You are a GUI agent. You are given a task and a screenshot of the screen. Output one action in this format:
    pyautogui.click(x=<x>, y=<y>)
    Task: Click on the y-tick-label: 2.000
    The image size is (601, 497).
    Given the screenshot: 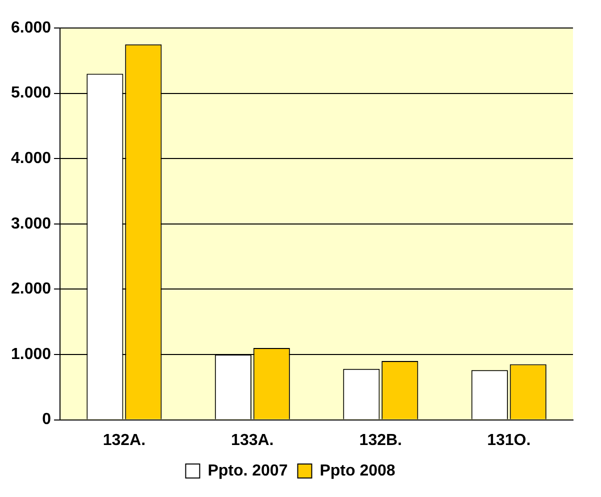 What is the action you would take?
    pyautogui.click(x=31, y=289)
    